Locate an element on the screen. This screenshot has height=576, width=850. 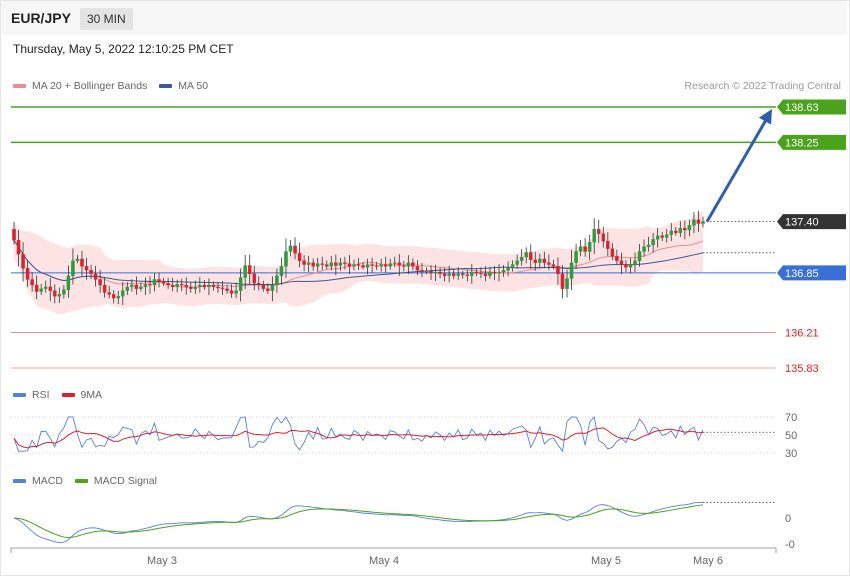
level-label: 135.83 is located at coordinates (802, 369).